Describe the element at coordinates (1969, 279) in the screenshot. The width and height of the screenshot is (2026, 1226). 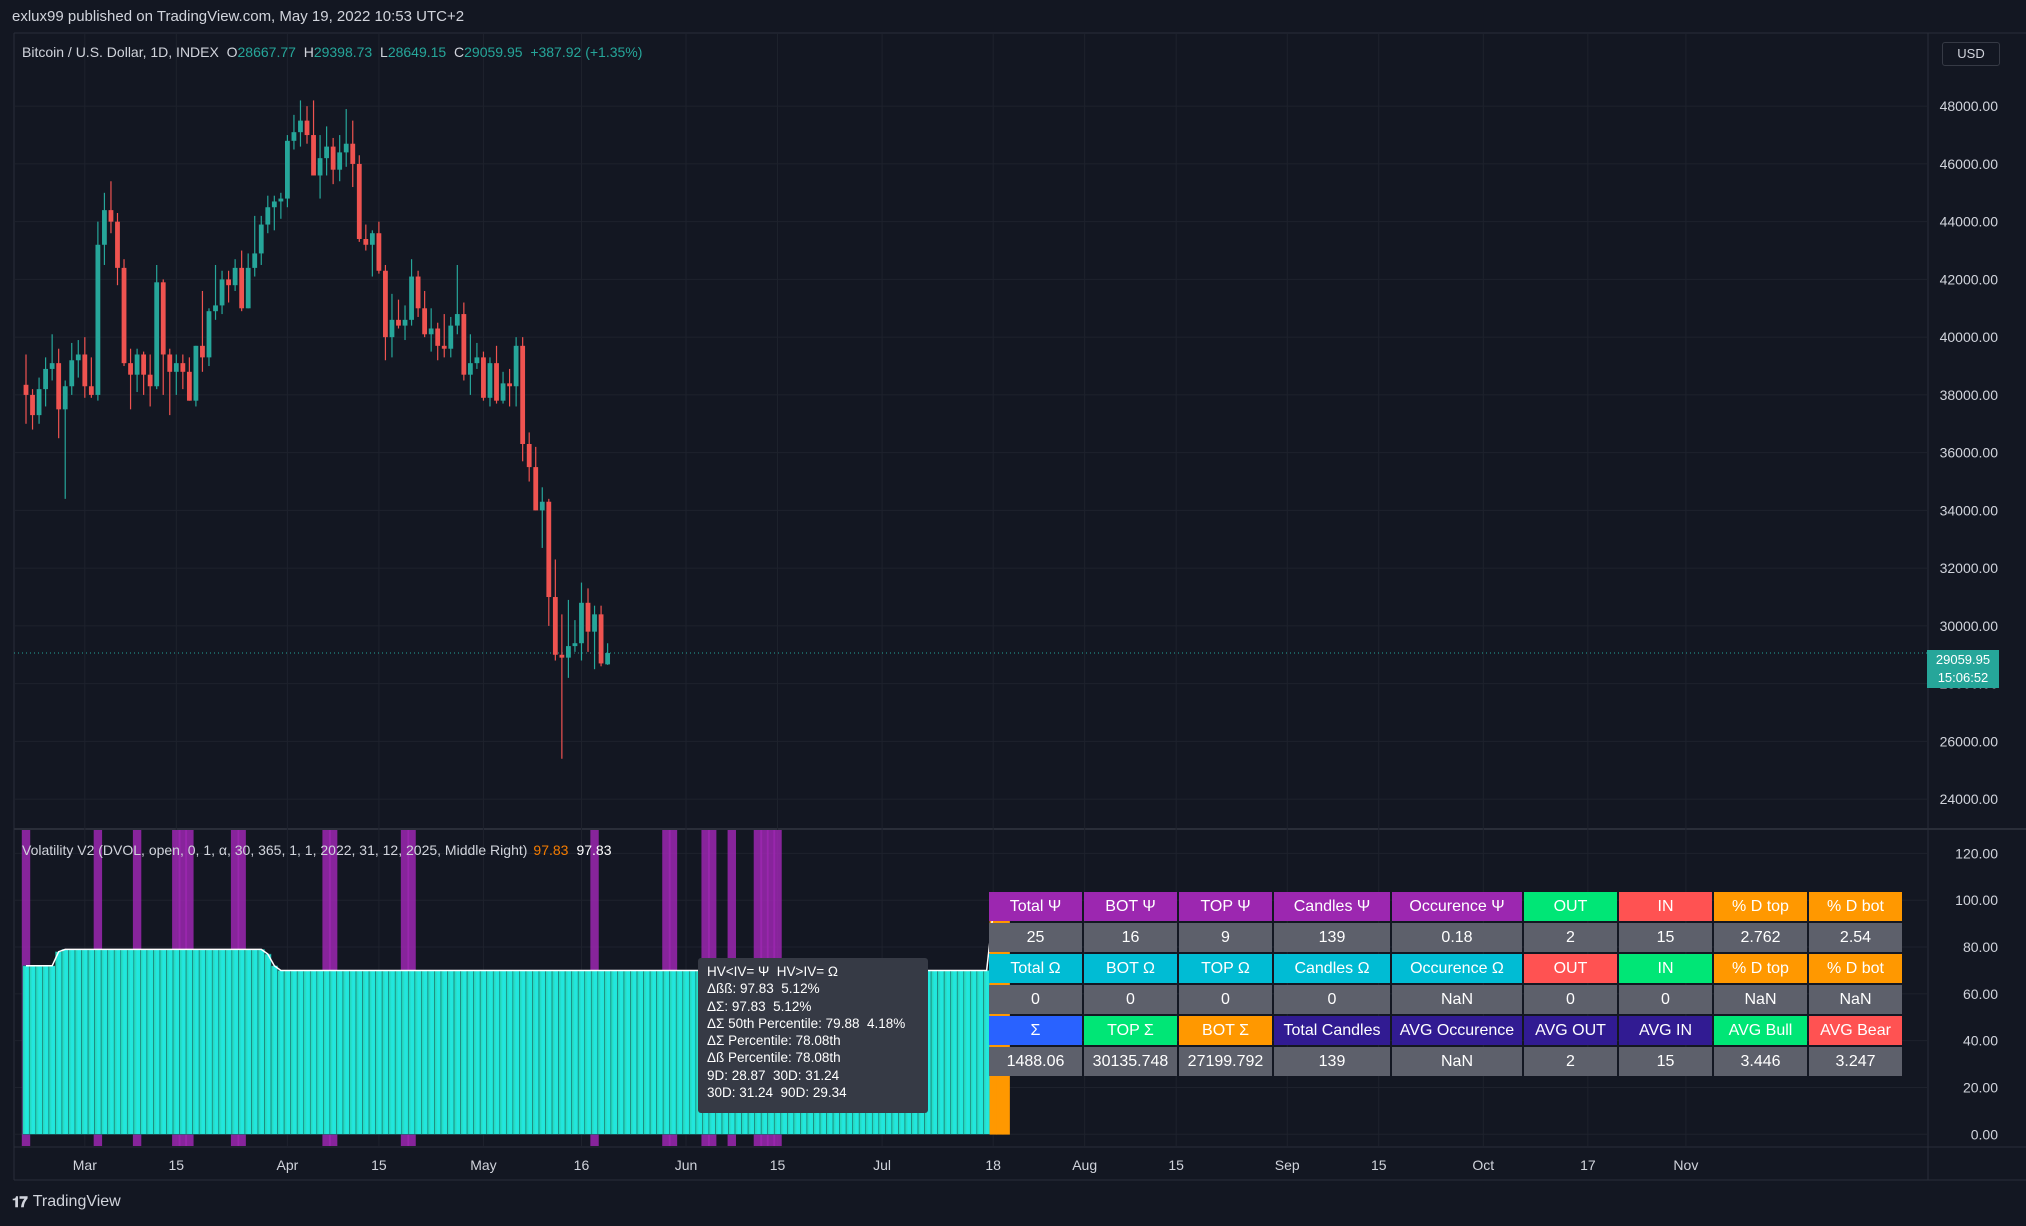
I see `y-tick-label: 42000.00` at that location.